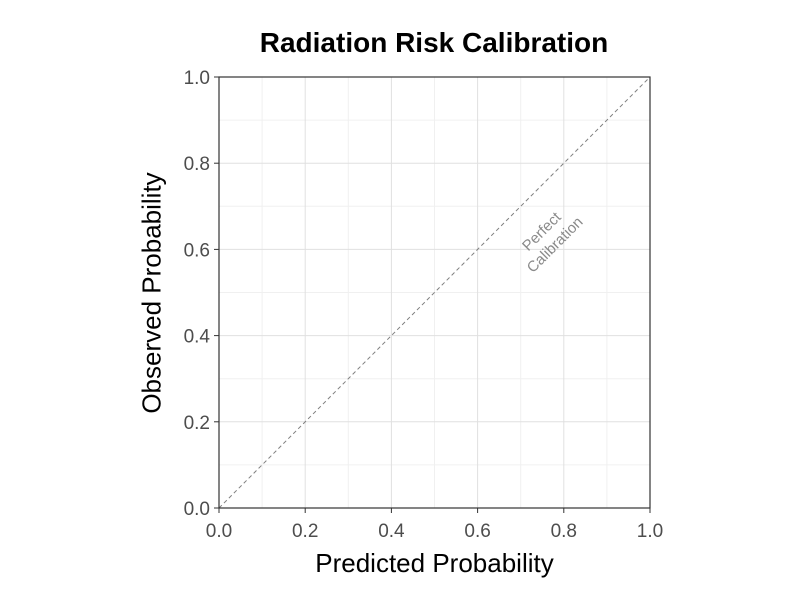 This screenshot has width=800, height=600. What do you see at coordinates (197, 423) in the screenshot?
I see `y-tick-label: 0.2` at bounding box center [197, 423].